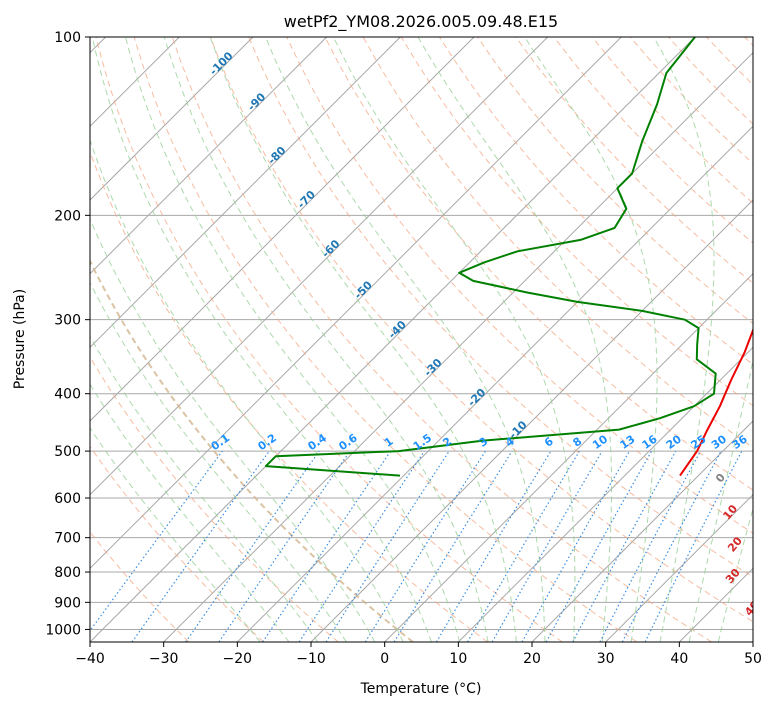 The image size is (775, 708). What do you see at coordinates (306, 199) in the screenshot?
I see `isotherm-label: -70` at bounding box center [306, 199].